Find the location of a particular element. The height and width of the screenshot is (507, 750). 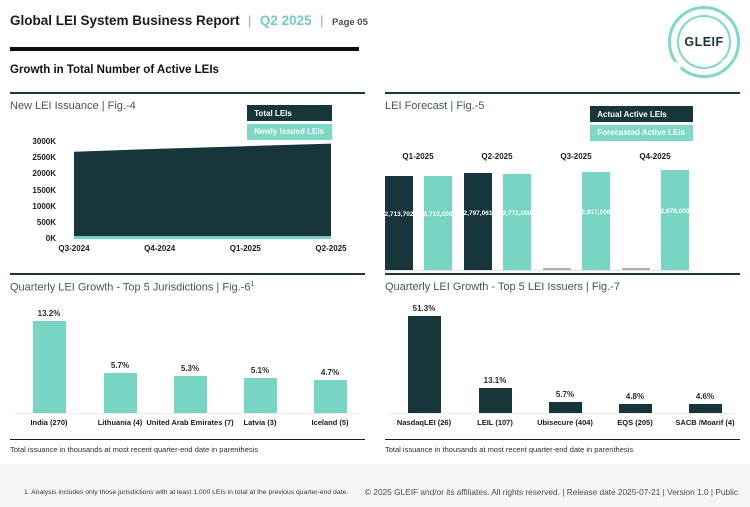

bar-value-label: 2,817,000 is located at coordinates (596, 213).